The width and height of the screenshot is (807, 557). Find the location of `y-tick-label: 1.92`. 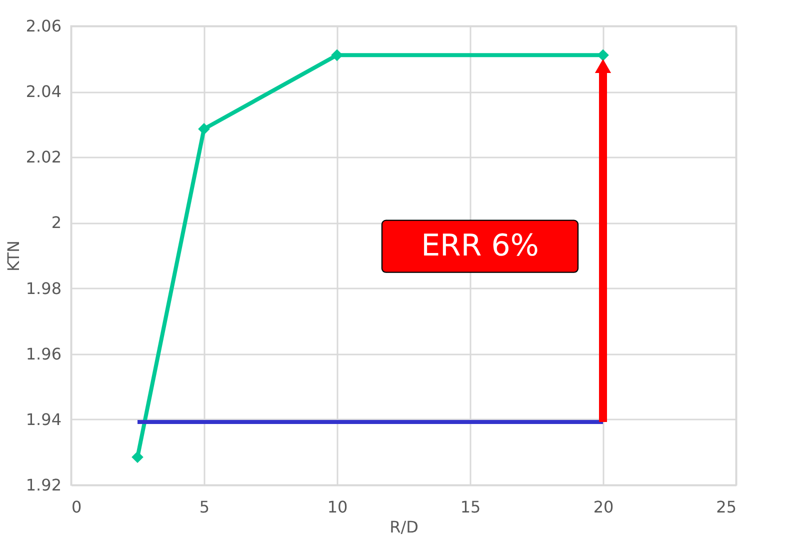

y-tick-label: 1.92 is located at coordinates (44, 485).